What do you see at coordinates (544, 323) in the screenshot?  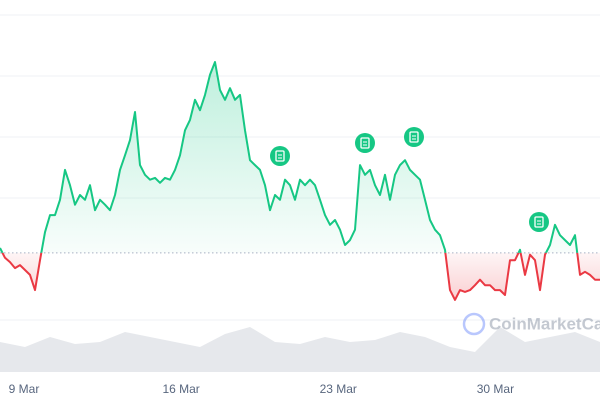 I see `watermark-text: CoinMarketCap` at bounding box center [544, 323].